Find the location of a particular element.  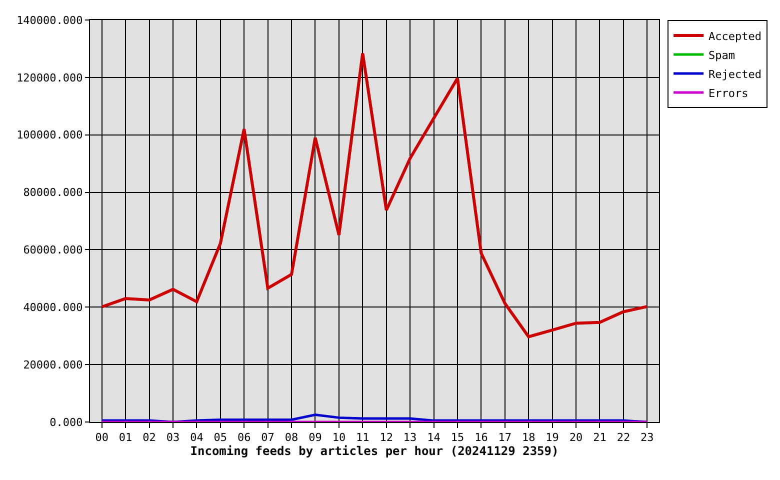

x-tick-label: 11 is located at coordinates (363, 437).